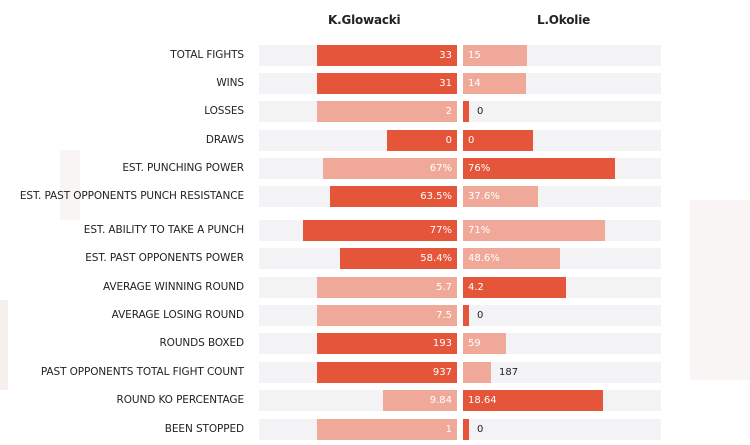 The height and width of the screenshot is (445, 750). What do you see at coordinates (539, 168) in the screenshot?
I see `bar-right: 76%` at bounding box center [539, 168].